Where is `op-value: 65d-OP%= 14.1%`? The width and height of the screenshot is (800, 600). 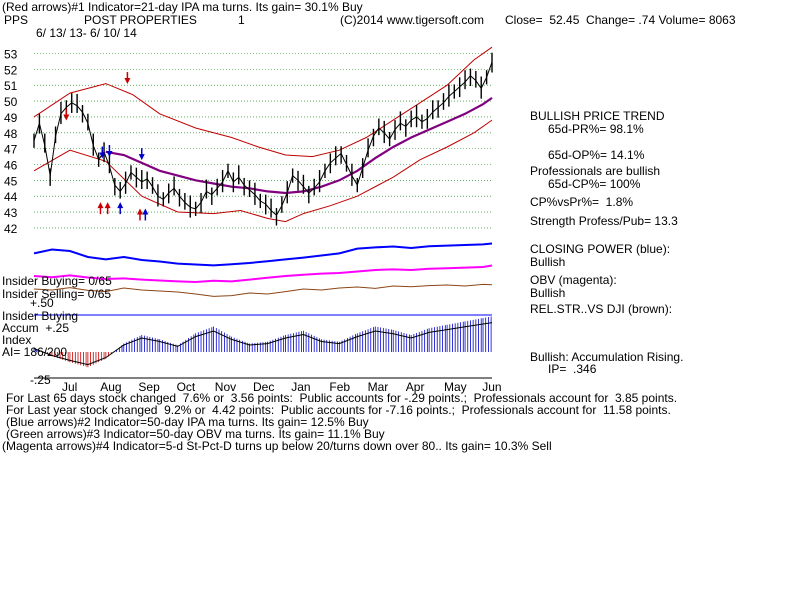
op-value: 65d-OP%= 14.1% is located at coordinates (596, 155).